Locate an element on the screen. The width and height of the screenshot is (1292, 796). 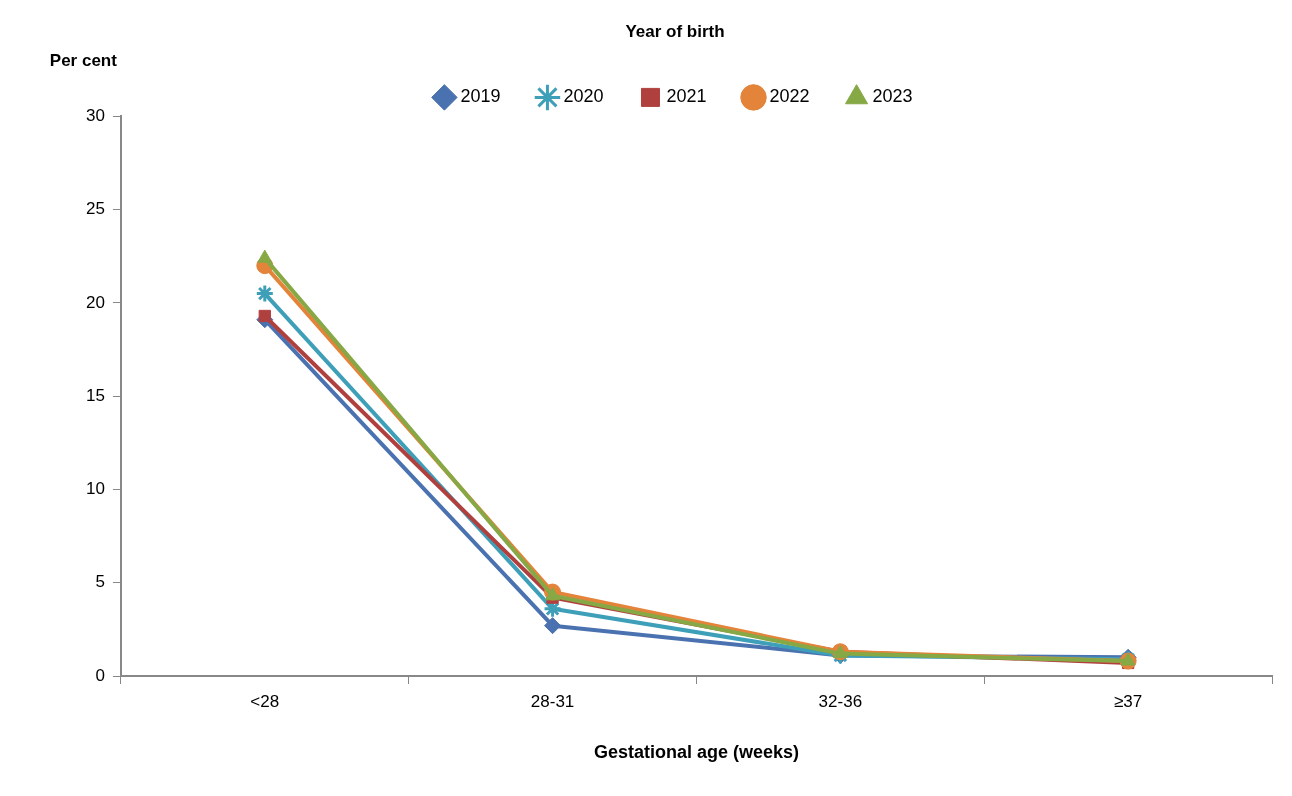
legend-label: 2021 is located at coordinates (686, 96).